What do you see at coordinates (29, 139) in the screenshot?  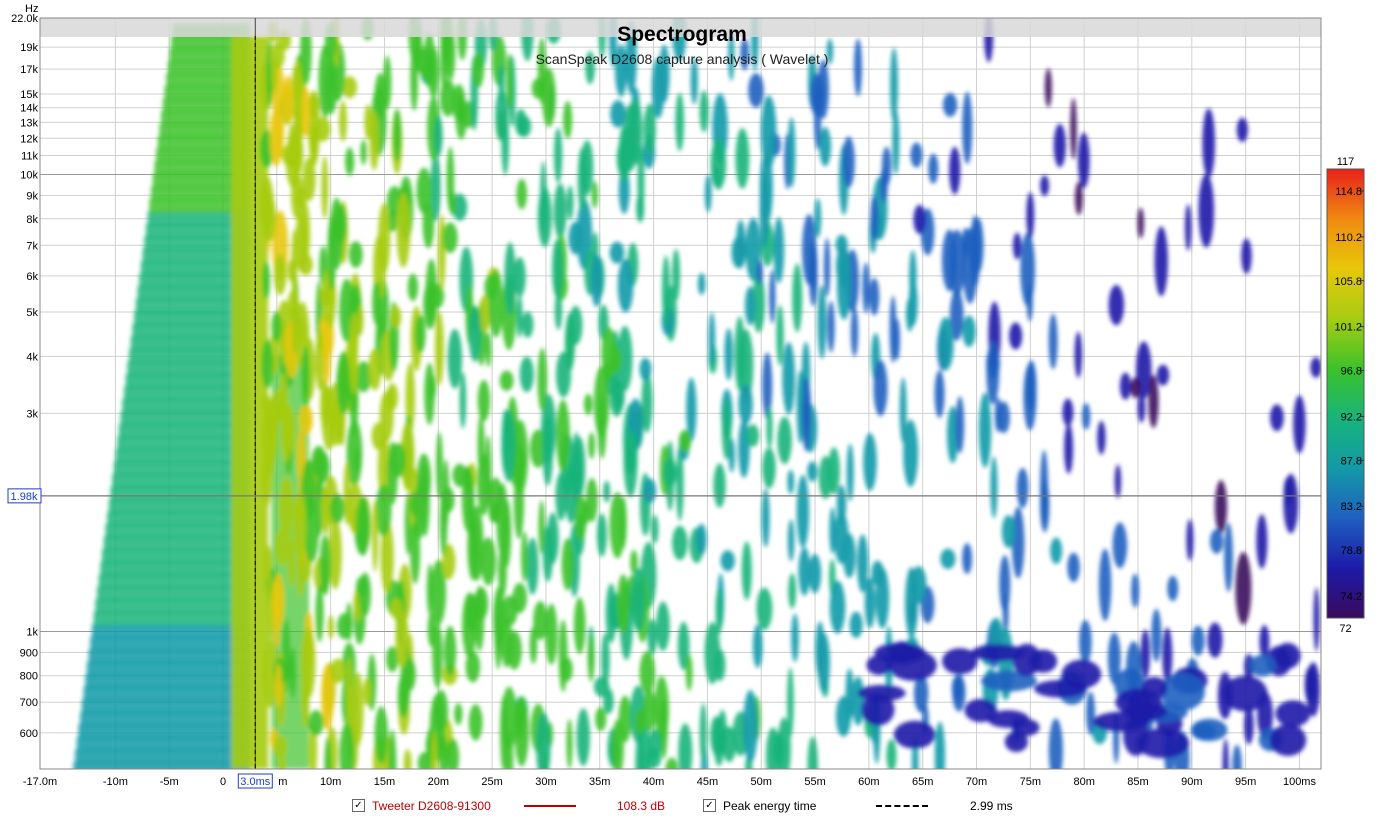 I see `y-tick-label: 12k` at bounding box center [29, 139].